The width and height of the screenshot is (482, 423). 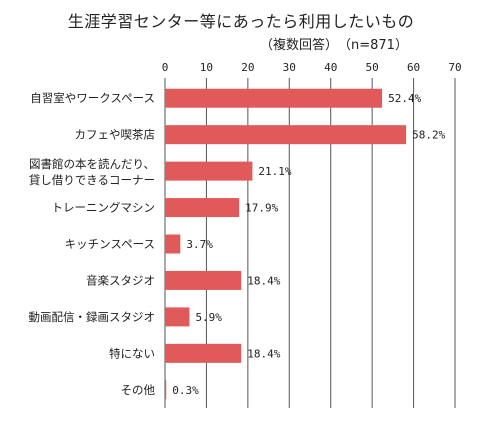 What do you see at coordinates (404, 98) in the screenshot?
I see `value-label: 52.4%` at bounding box center [404, 98].